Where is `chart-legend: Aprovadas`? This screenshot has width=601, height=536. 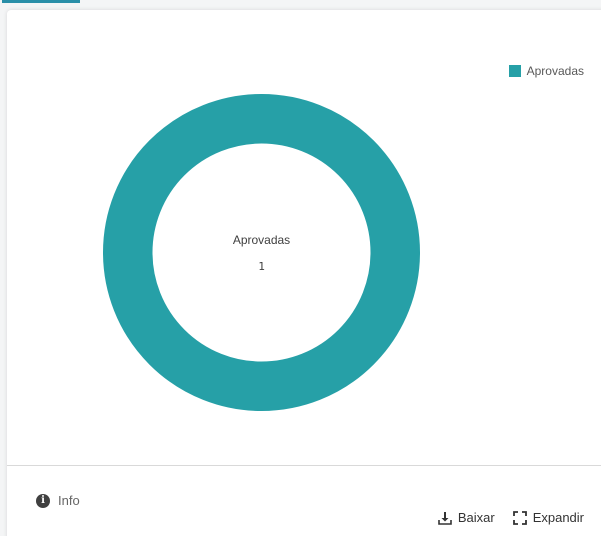 chart-legend: Aprovadas is located at coordinates (546, 71).